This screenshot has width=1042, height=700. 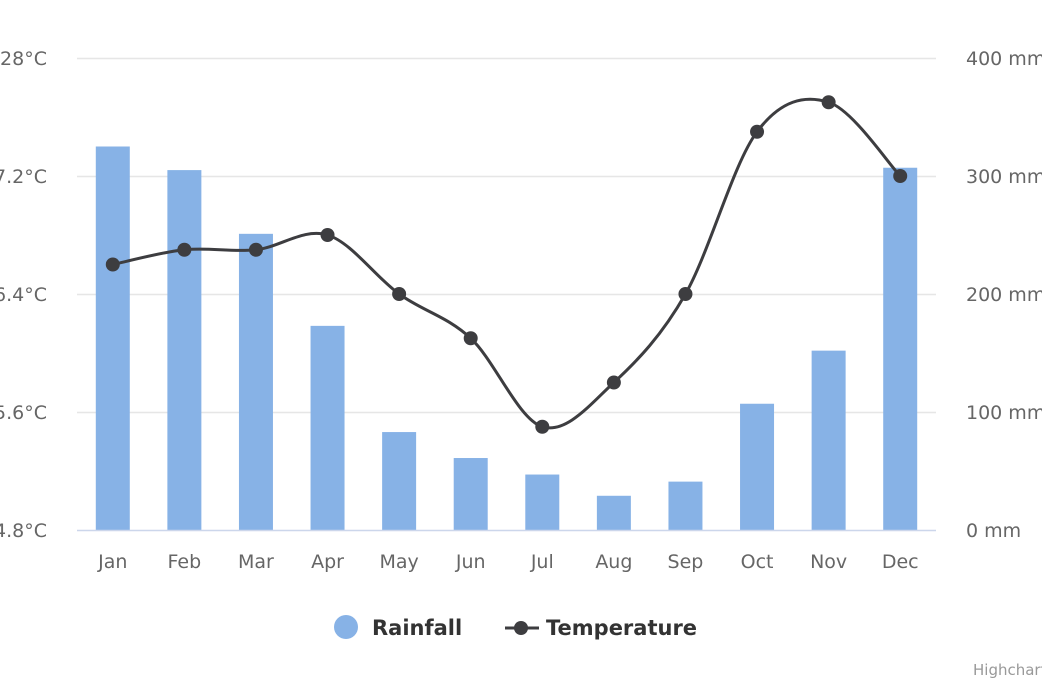 What do you see at coordinates (613, 512) in the screenshot?
I see `rainfall-bar-aug` at bounding box center [613, 512].